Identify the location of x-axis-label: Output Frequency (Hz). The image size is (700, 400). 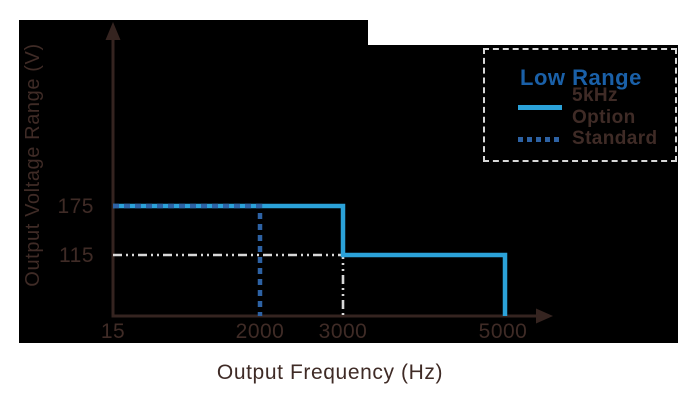
(330, 372).